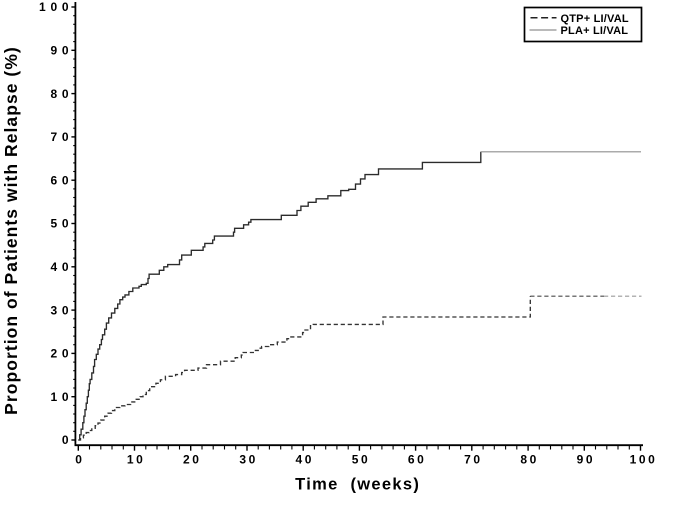 This screenshot has width=676, height=528. I want to click on svg-text:Proportion of Patients with Re: Proportion of Patients with Relapse (%), so click(11, 230).